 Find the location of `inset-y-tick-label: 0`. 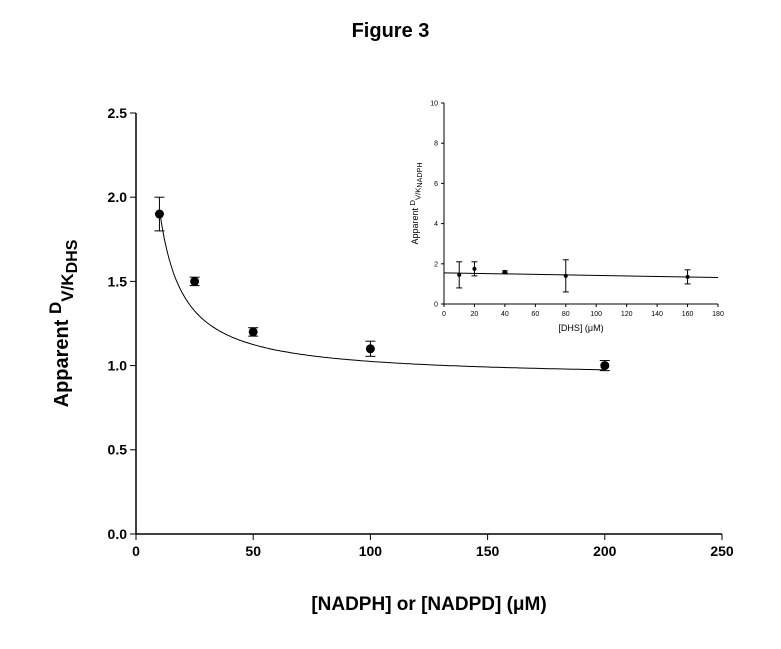

inset-y-tick-label: 0 is located at coordinates (436, 304).